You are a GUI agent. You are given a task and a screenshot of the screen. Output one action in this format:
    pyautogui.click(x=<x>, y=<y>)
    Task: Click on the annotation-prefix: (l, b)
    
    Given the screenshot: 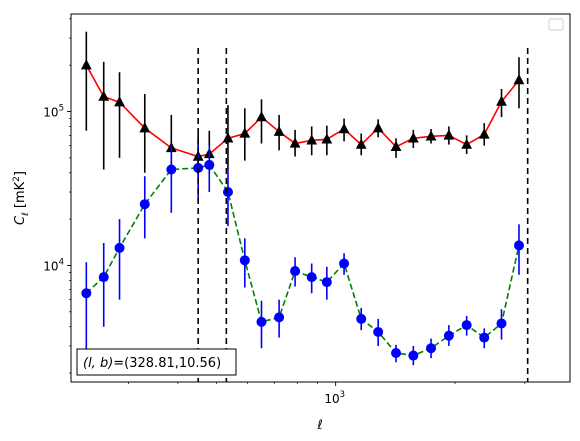 What is the action you would take?
    pyautogui.click(x=98, y=363)
    